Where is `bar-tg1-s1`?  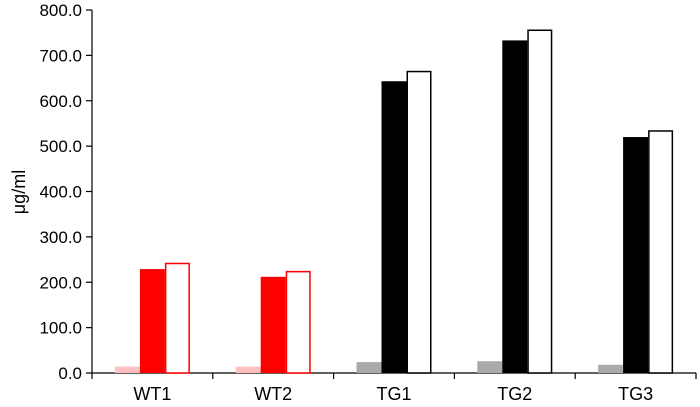
bar-tg1-s1 is located at coordinates (369, 367).